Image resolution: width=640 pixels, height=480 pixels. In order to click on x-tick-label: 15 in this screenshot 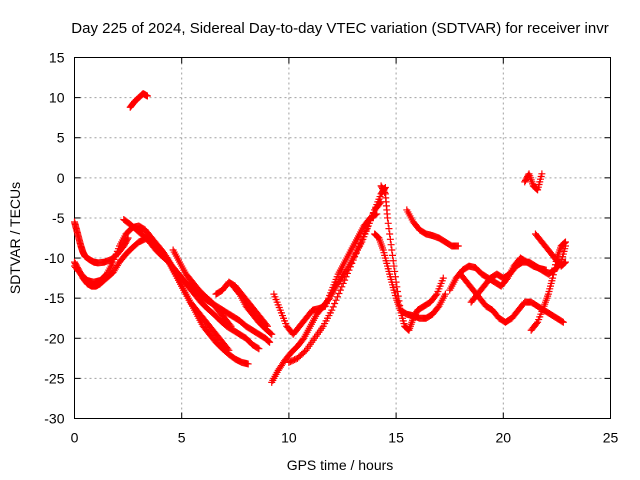, I will do `click(396, 438)`.